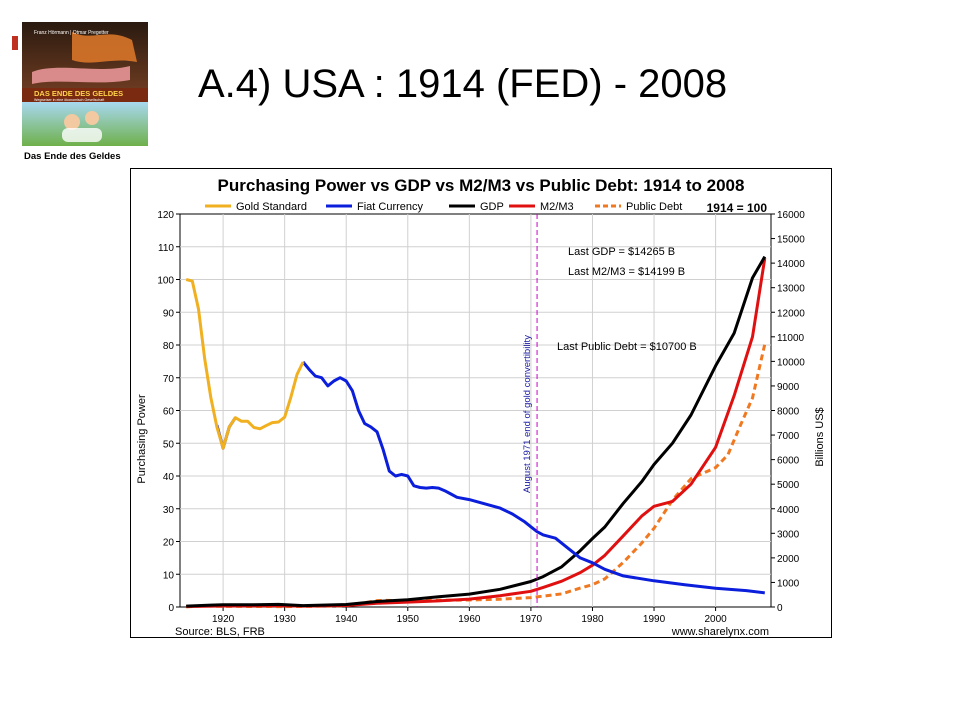 This screenshot has height=720, width=960. Describe the element at coordinates (780, 608) in the screenshot. I see `y2-tick-label: 0` at that location.